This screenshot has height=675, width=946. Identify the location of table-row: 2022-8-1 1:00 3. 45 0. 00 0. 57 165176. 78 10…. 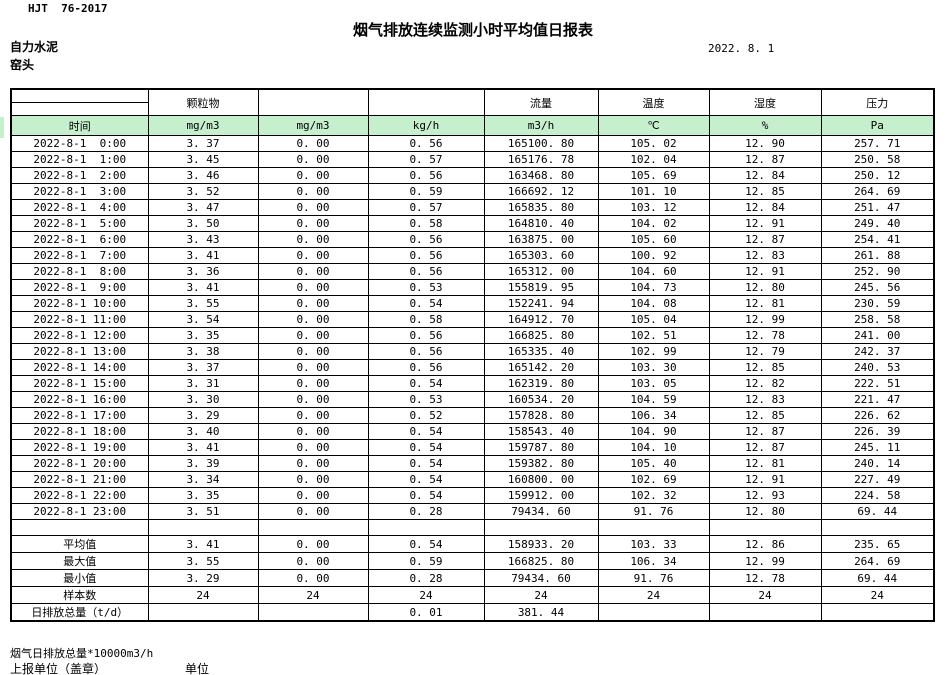
(472, 159).